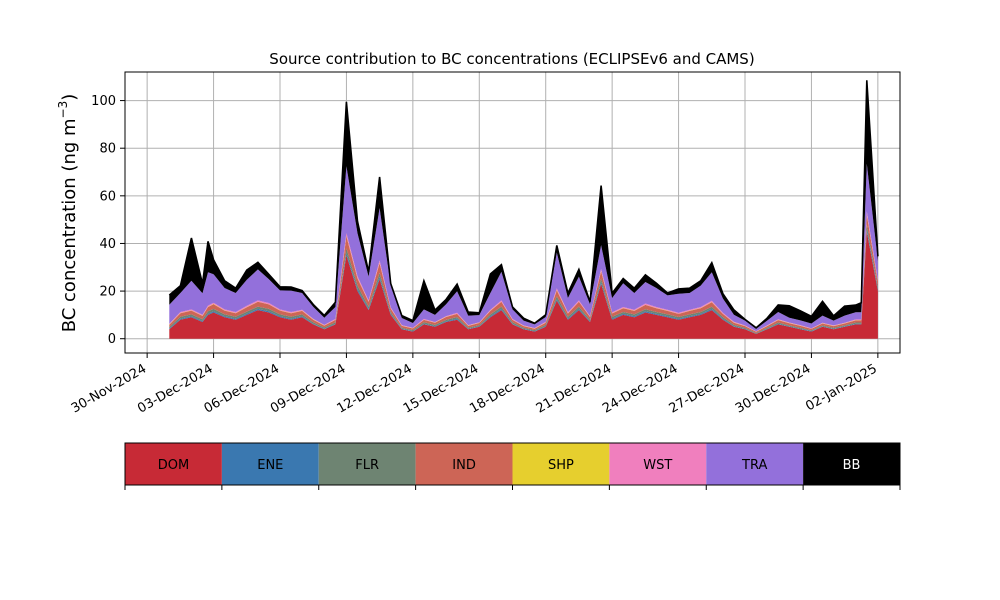 The height and width of the screenshot is (600, 1000). I want to click on y-axis-label: BC concentration (ng m−3), so click(68, 213).